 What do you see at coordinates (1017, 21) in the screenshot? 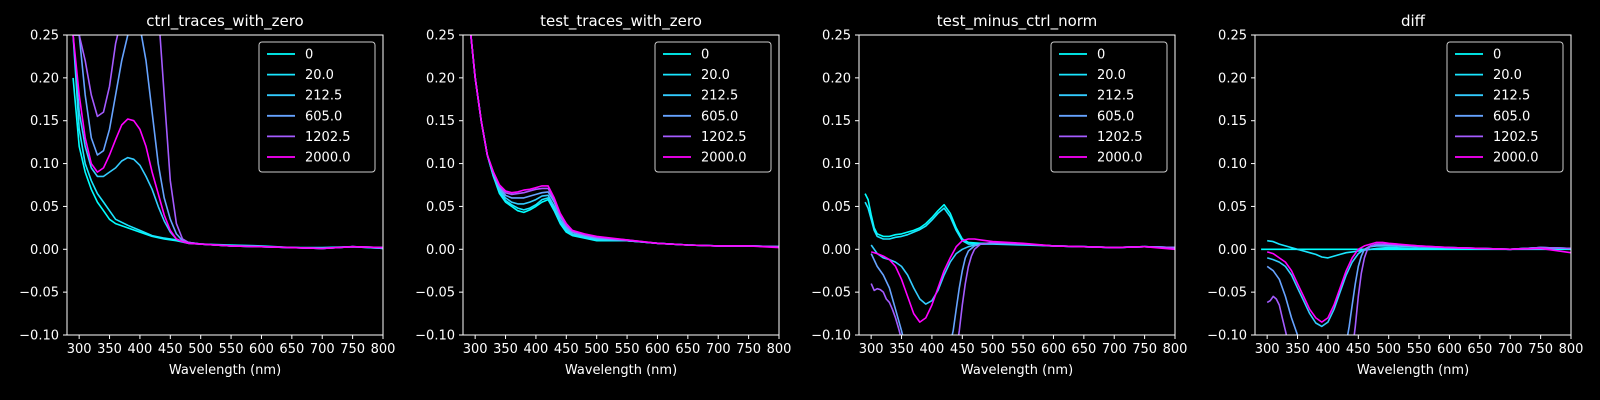
I see `panel-title: test_minus_ctrl_norm` at bounding box center [1017, 21].